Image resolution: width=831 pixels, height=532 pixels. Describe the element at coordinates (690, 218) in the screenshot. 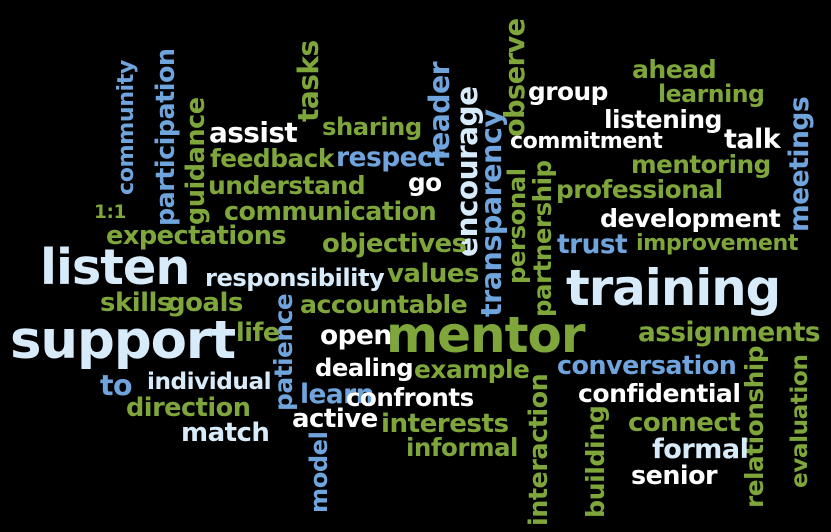

I see `word-development: development` at that location.